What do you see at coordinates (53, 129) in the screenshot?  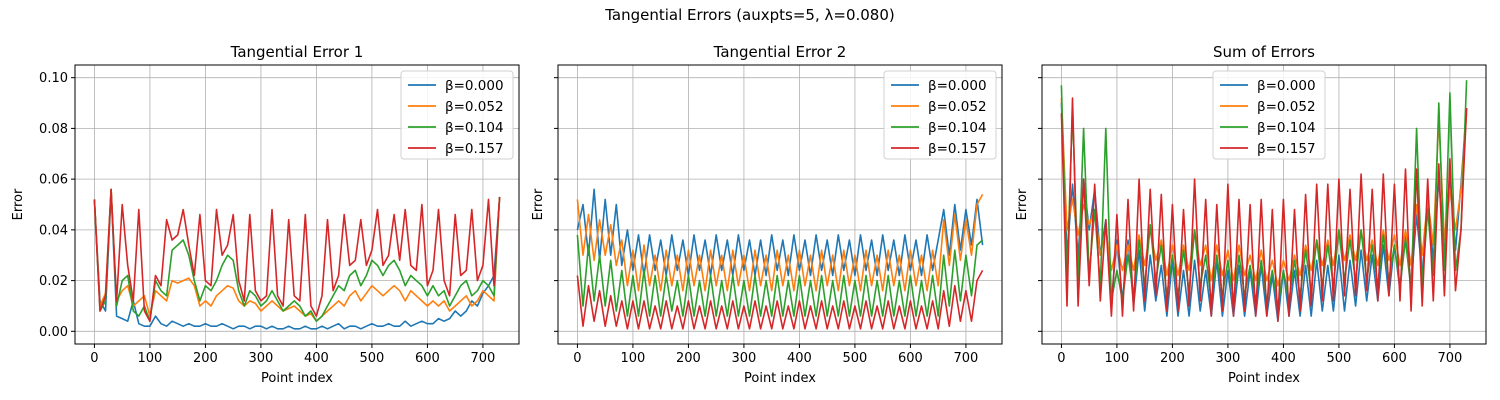 I see `y-tick-label: 0.08` at bounding box center [53, 129].